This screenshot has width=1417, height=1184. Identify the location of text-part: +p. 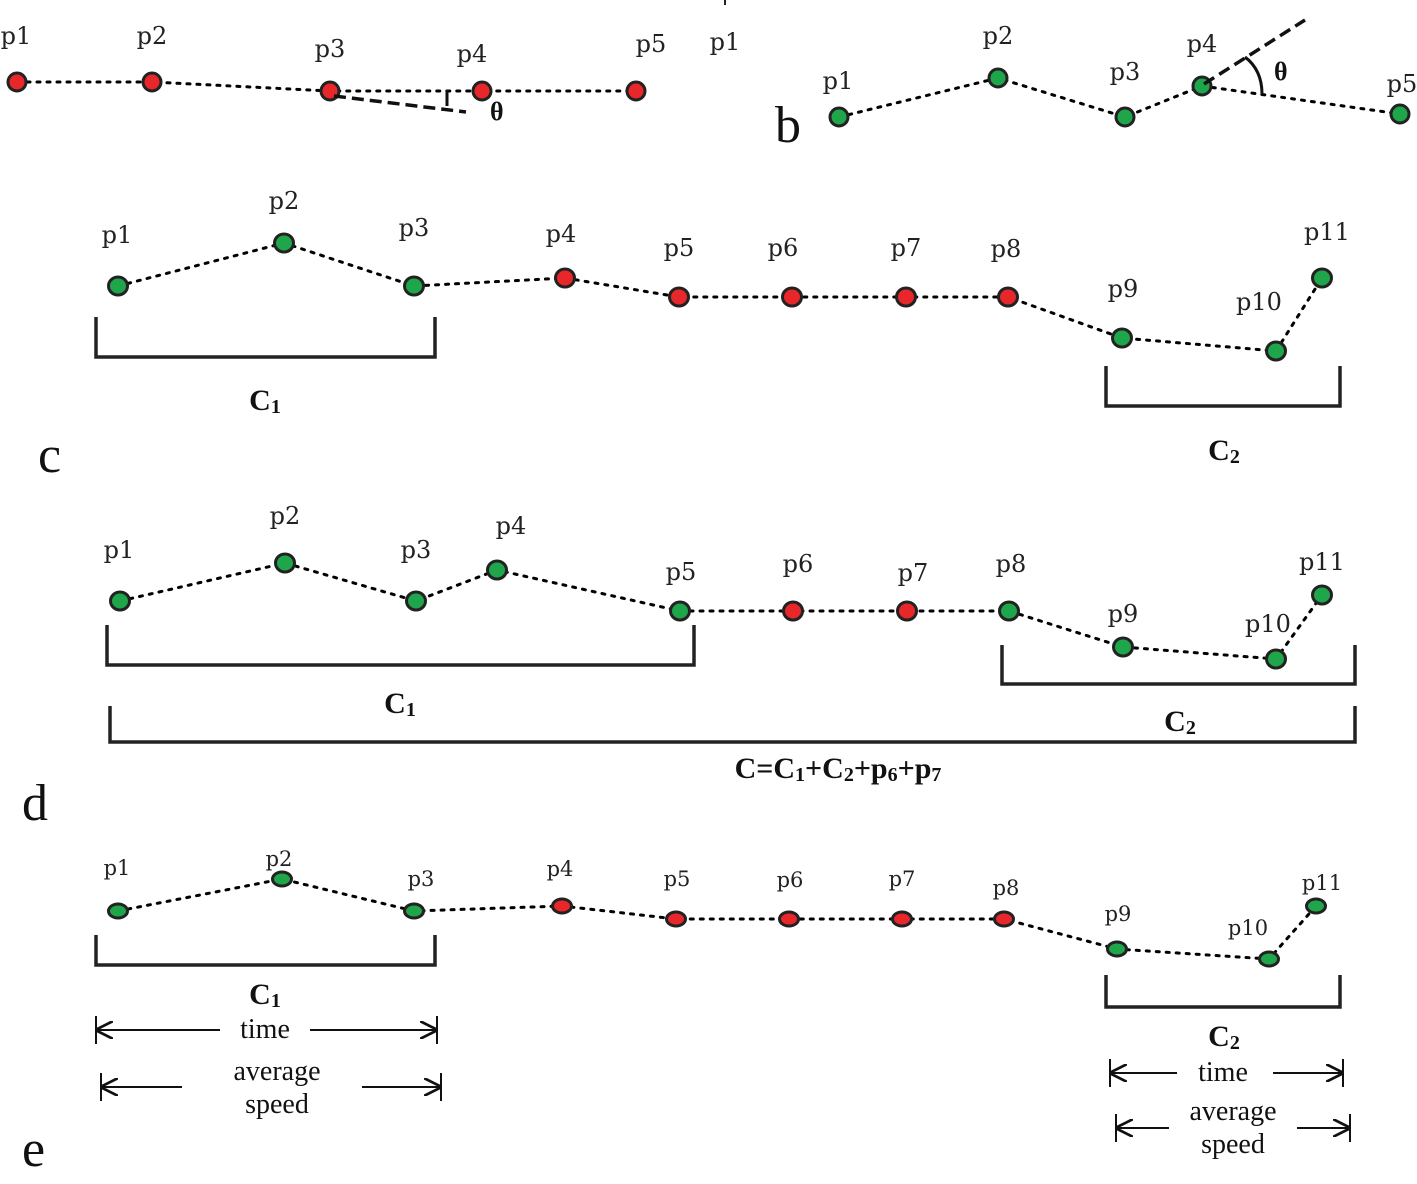
(871, 768).